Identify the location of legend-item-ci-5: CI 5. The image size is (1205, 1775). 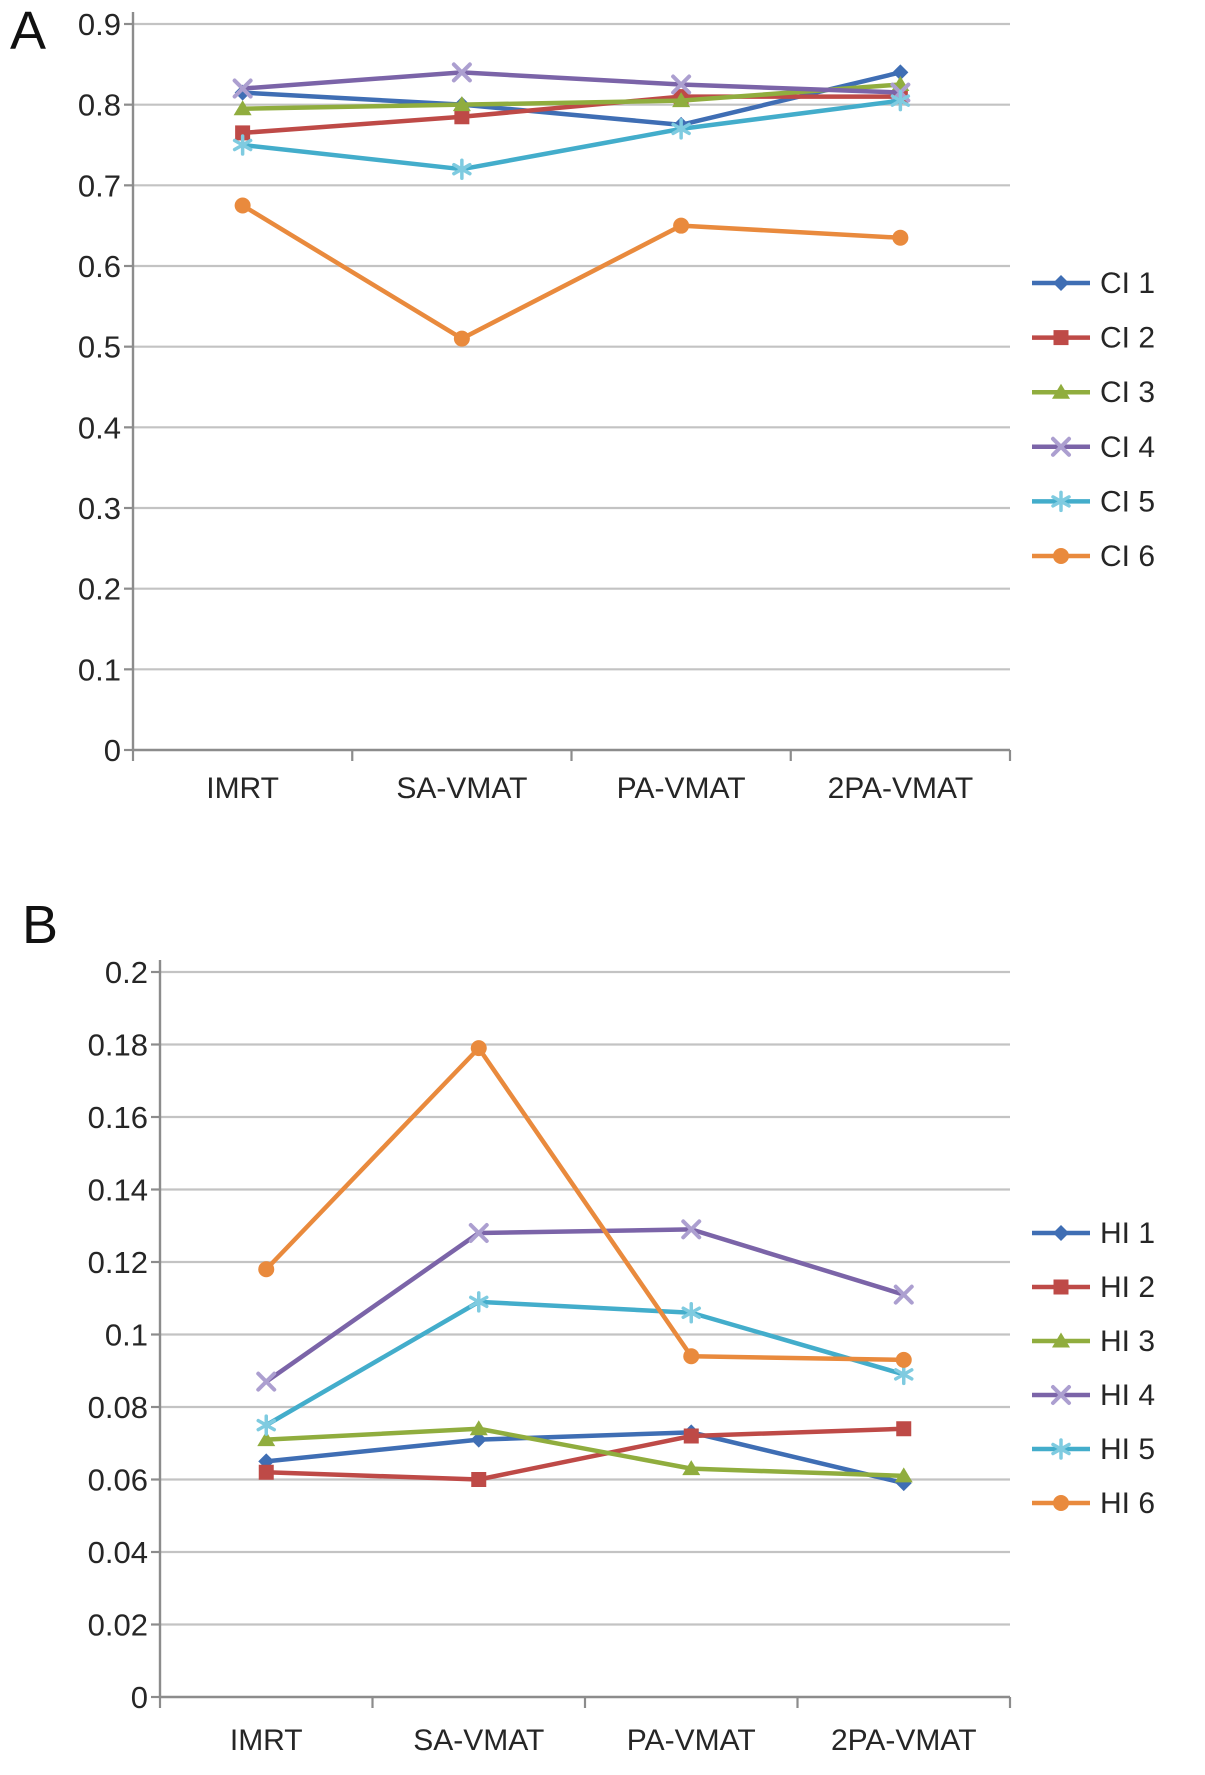
(1093, 501).